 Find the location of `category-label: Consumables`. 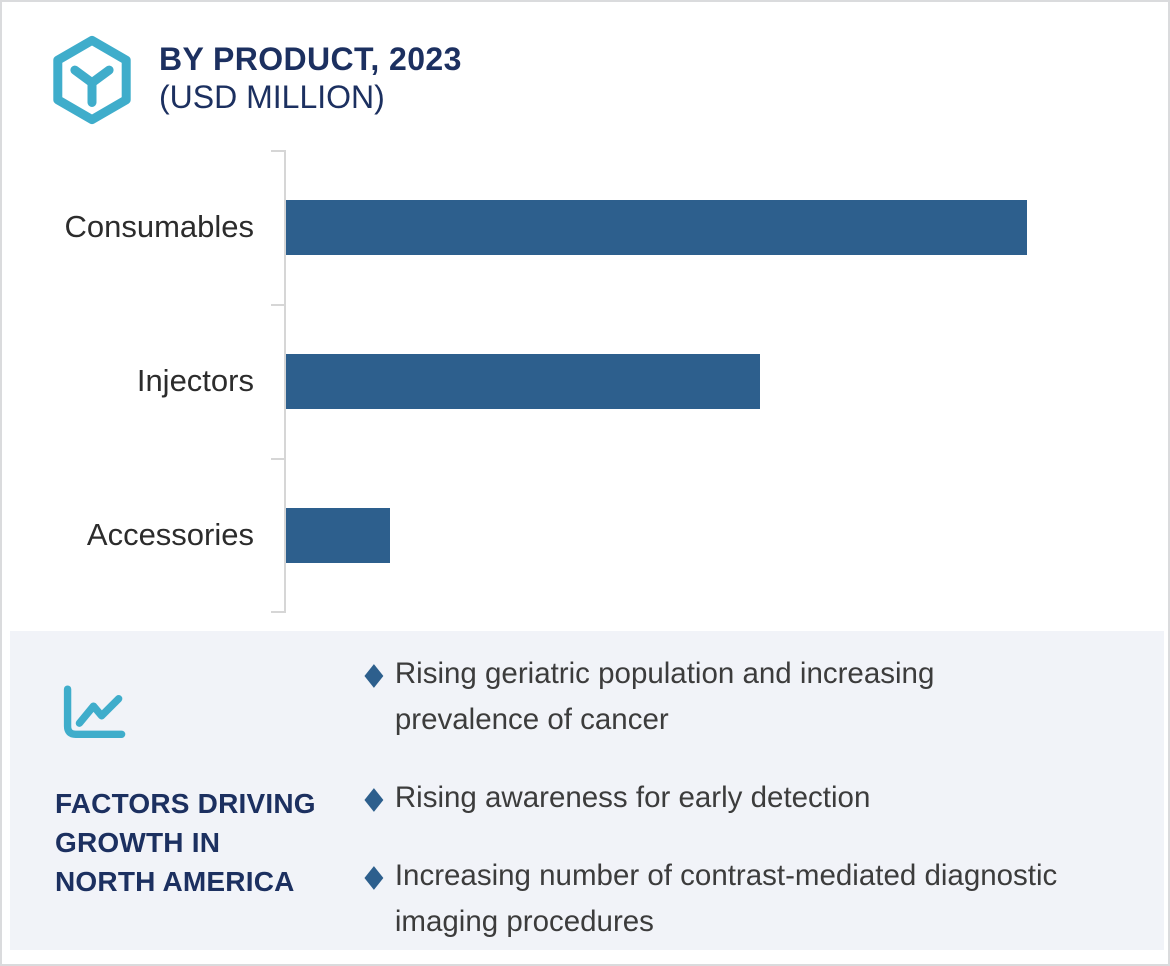

category-label: Consumables is located at coordinates (159, 226).